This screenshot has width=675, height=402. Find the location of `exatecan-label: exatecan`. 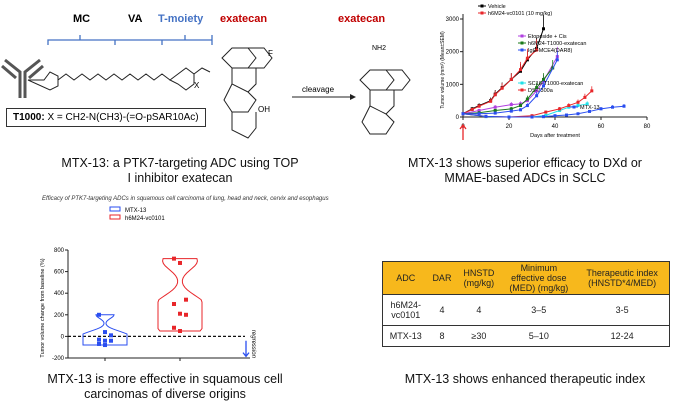

exatecan-label: exatecan is located at coordinates (243, 19).